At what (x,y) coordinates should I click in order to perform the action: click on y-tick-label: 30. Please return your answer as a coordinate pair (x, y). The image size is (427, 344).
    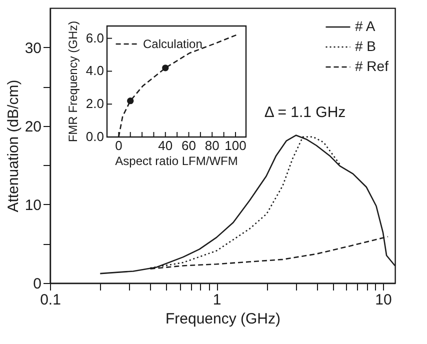
    Looking at the image, I should click on (33, 48).